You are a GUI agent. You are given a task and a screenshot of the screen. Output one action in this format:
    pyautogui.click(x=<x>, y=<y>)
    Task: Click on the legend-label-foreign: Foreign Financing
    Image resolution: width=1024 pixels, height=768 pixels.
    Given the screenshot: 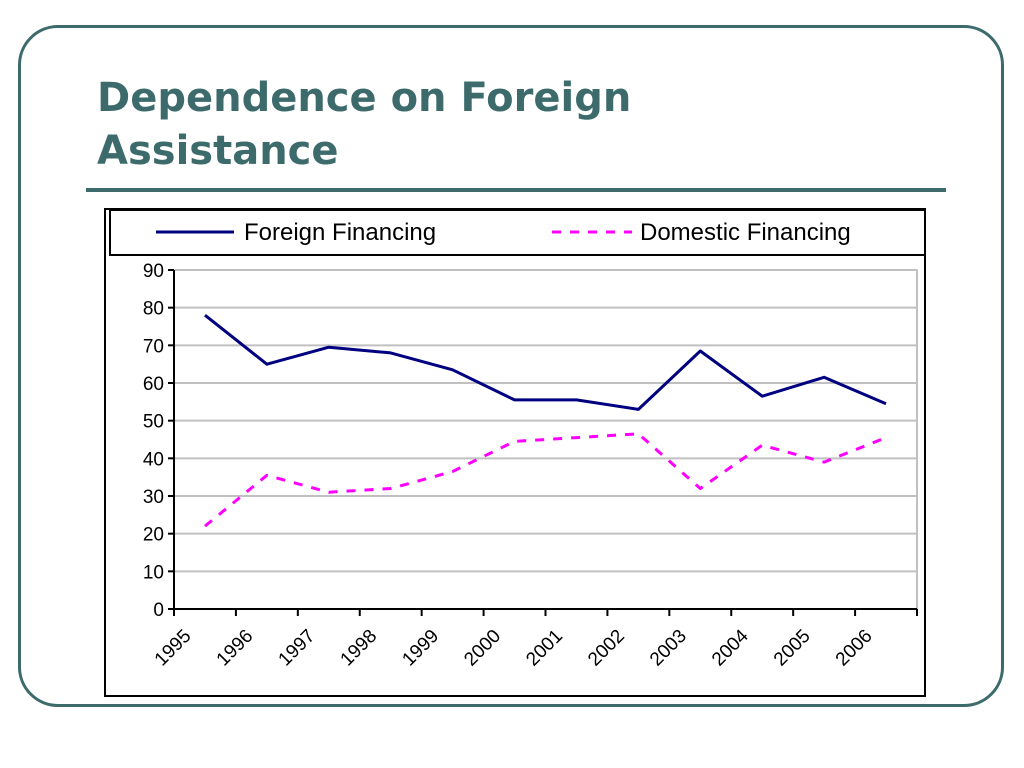 What is the action you would take?
    pyautogui.click(x=340, y=232)
    